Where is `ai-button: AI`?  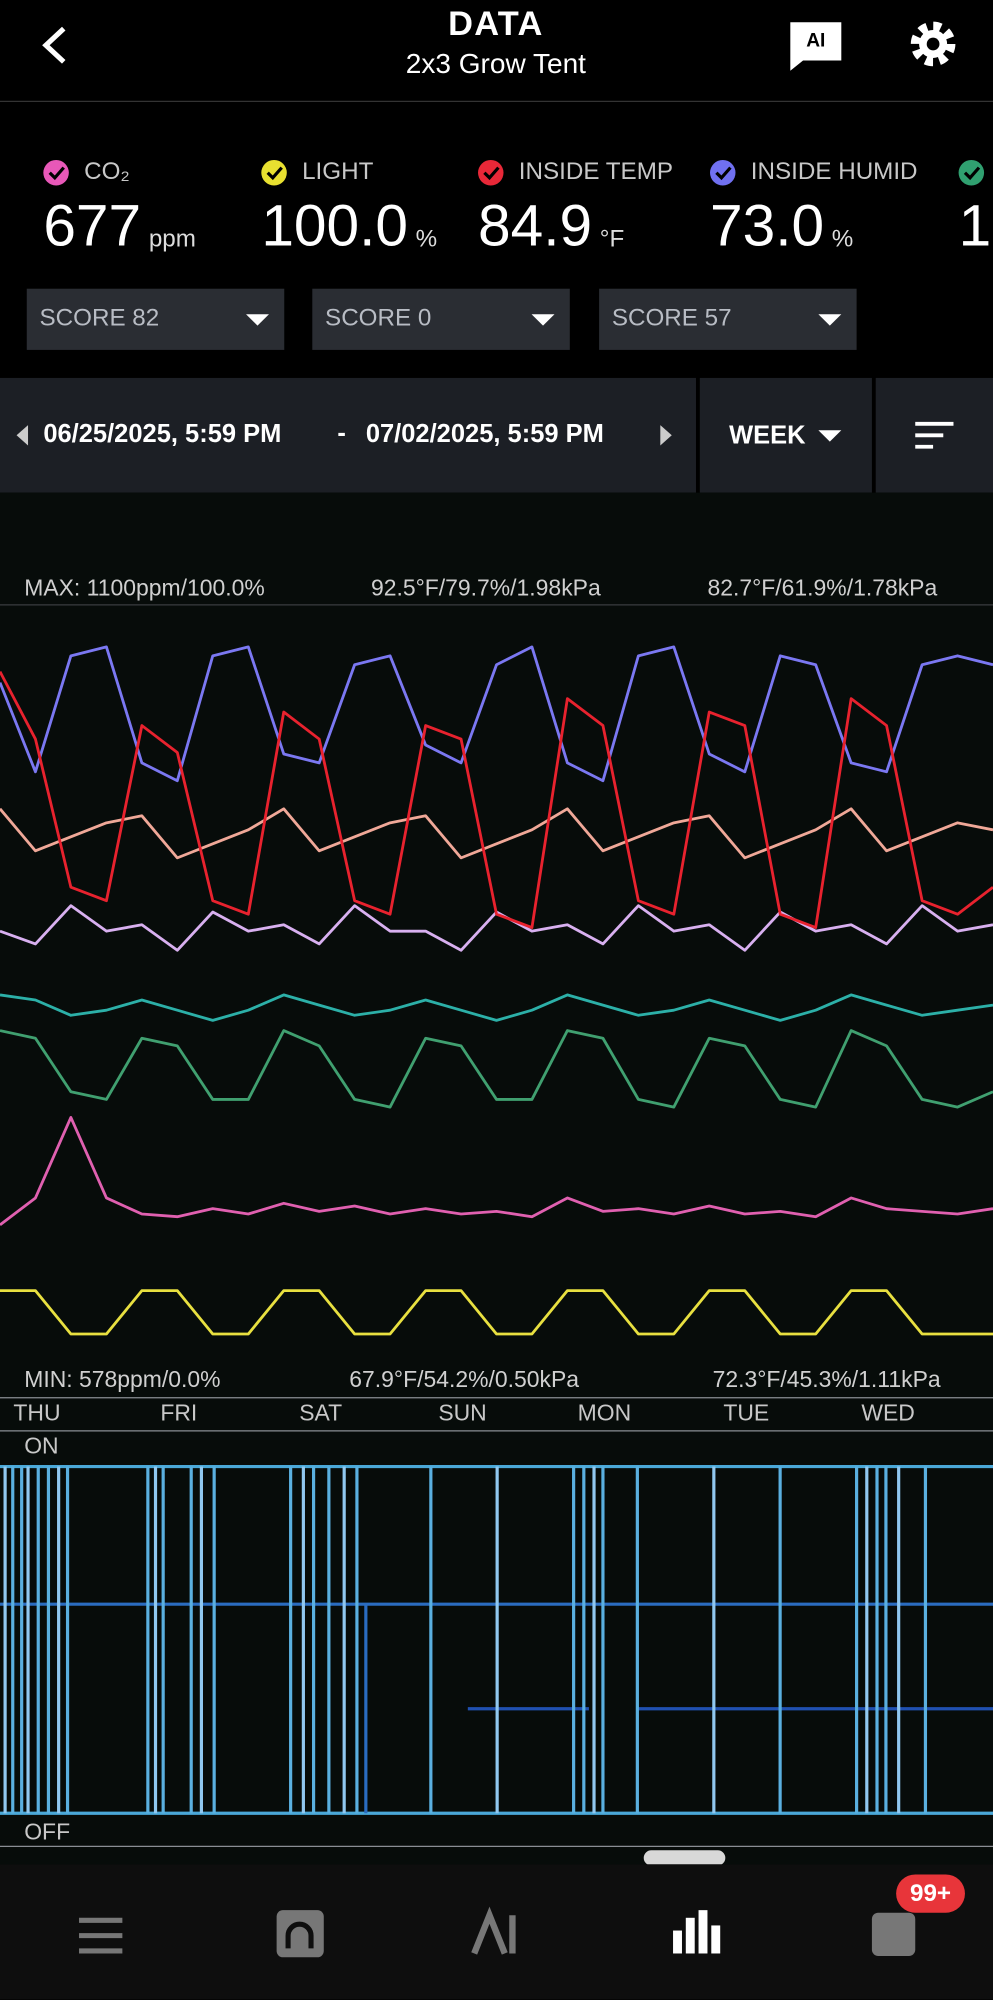
ai-button: AI is located at coordinates (816, 46).